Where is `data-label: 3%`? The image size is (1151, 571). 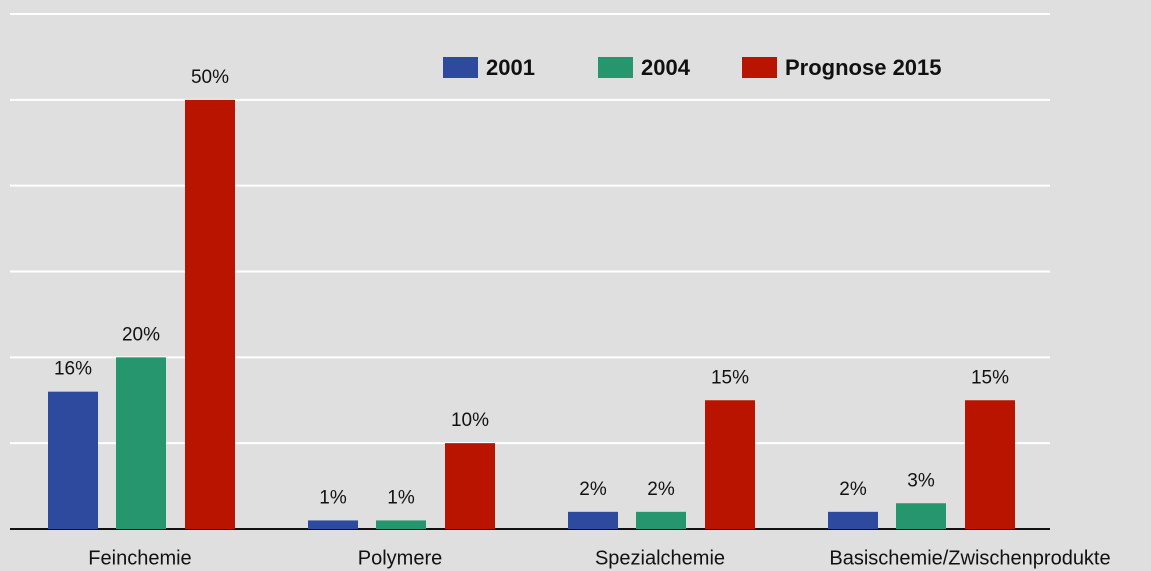 data-label: 3% is located at coordinates (921, 480).